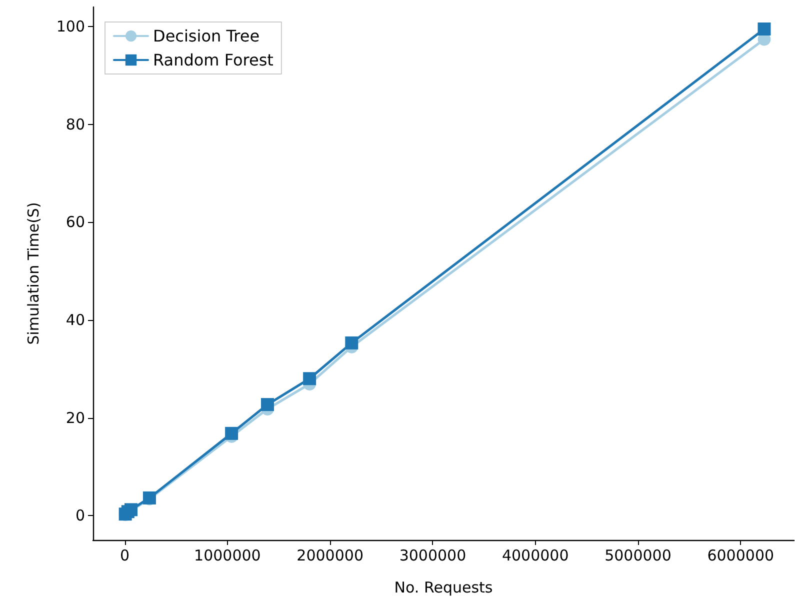 This screenshot has height=605, width=795. What do you see at coordinates (638, 555) in the screenshot?
I see `x-tick-label: 5000000` at bounding box center [638, 555].